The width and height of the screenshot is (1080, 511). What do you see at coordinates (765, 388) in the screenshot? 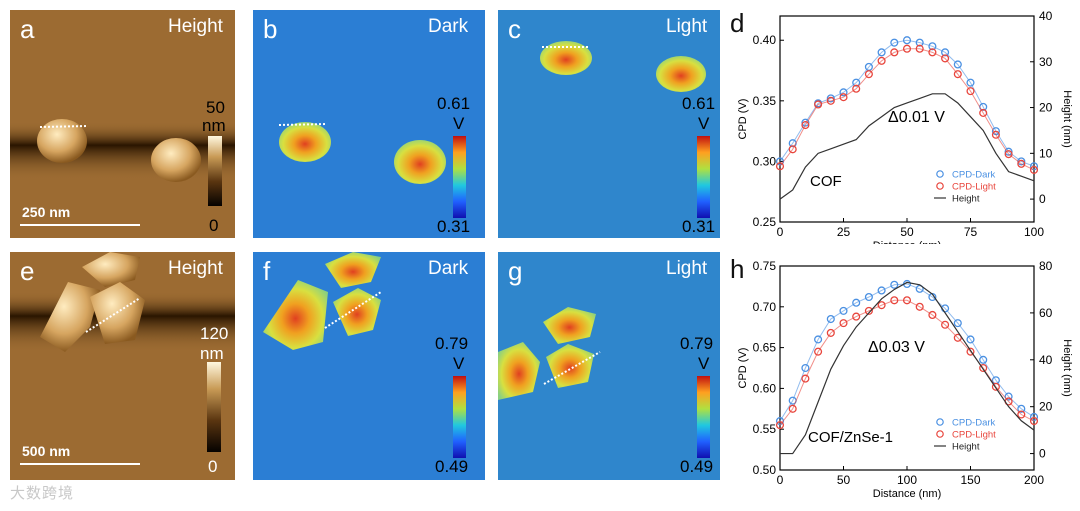
I see `y-tick-label: 0.60` at bounding box center [765, 388].